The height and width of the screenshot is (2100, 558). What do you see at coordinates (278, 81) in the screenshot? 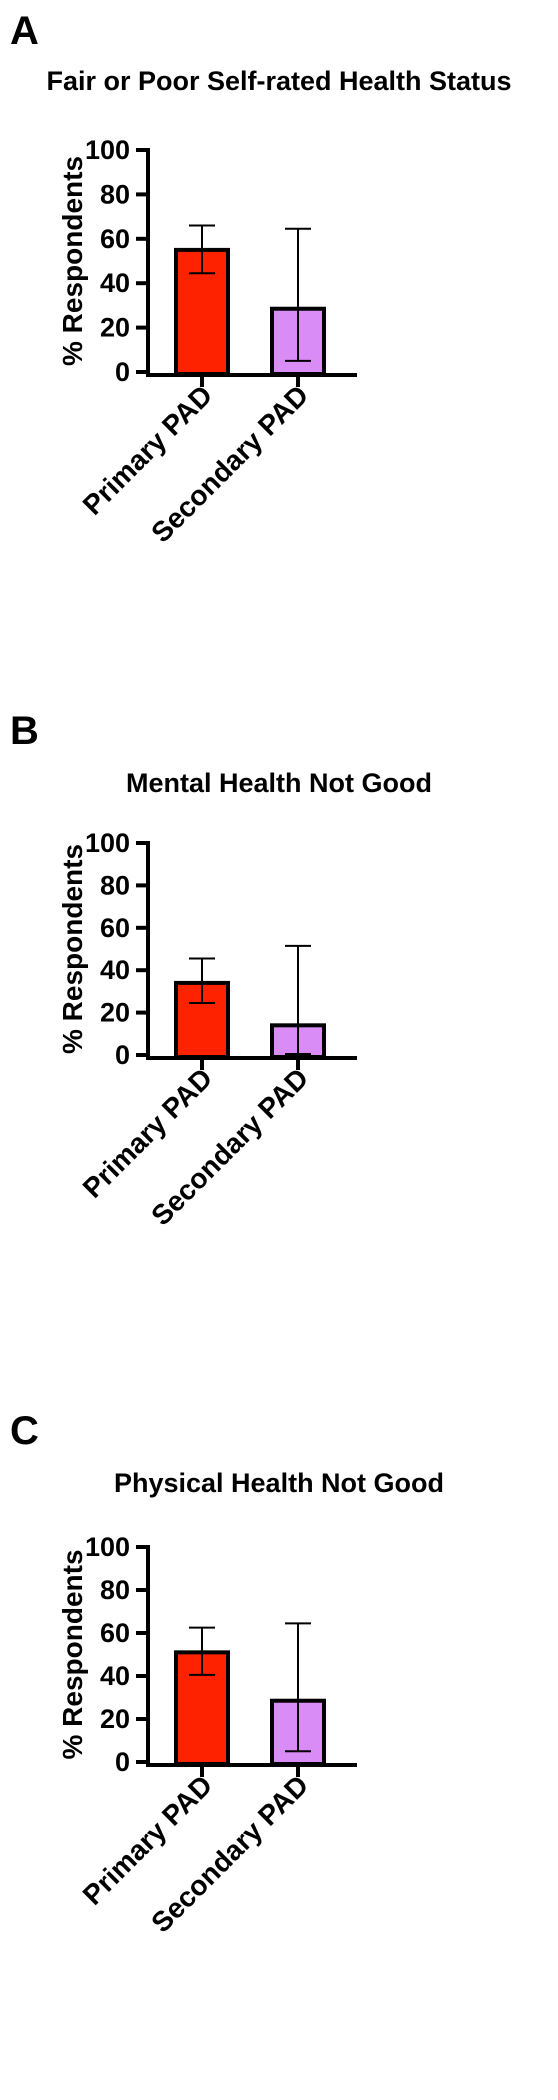
I see `chart-title: Fair or Poor Self-rated Health Status` at bounding box center [278, 81].